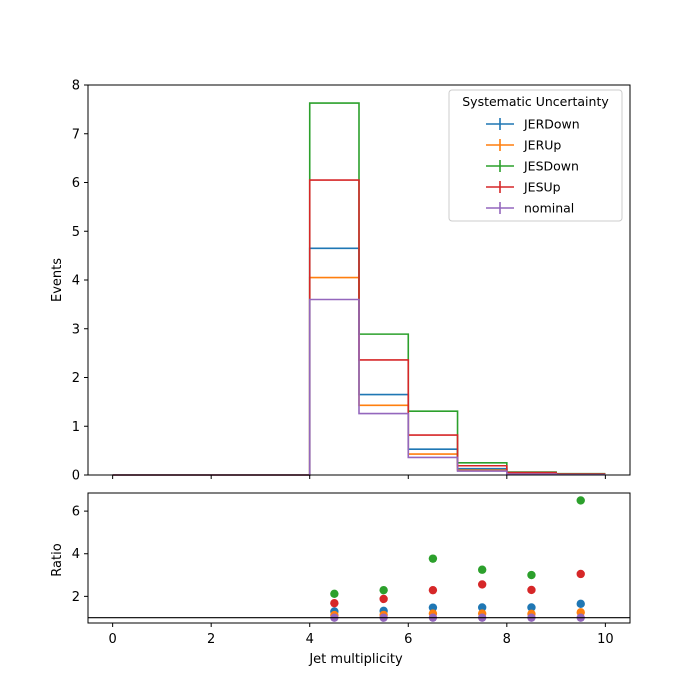  Describe the element at coordinates (359, 477) in the screenshot. I see `histogram-x-ticks` at that location.